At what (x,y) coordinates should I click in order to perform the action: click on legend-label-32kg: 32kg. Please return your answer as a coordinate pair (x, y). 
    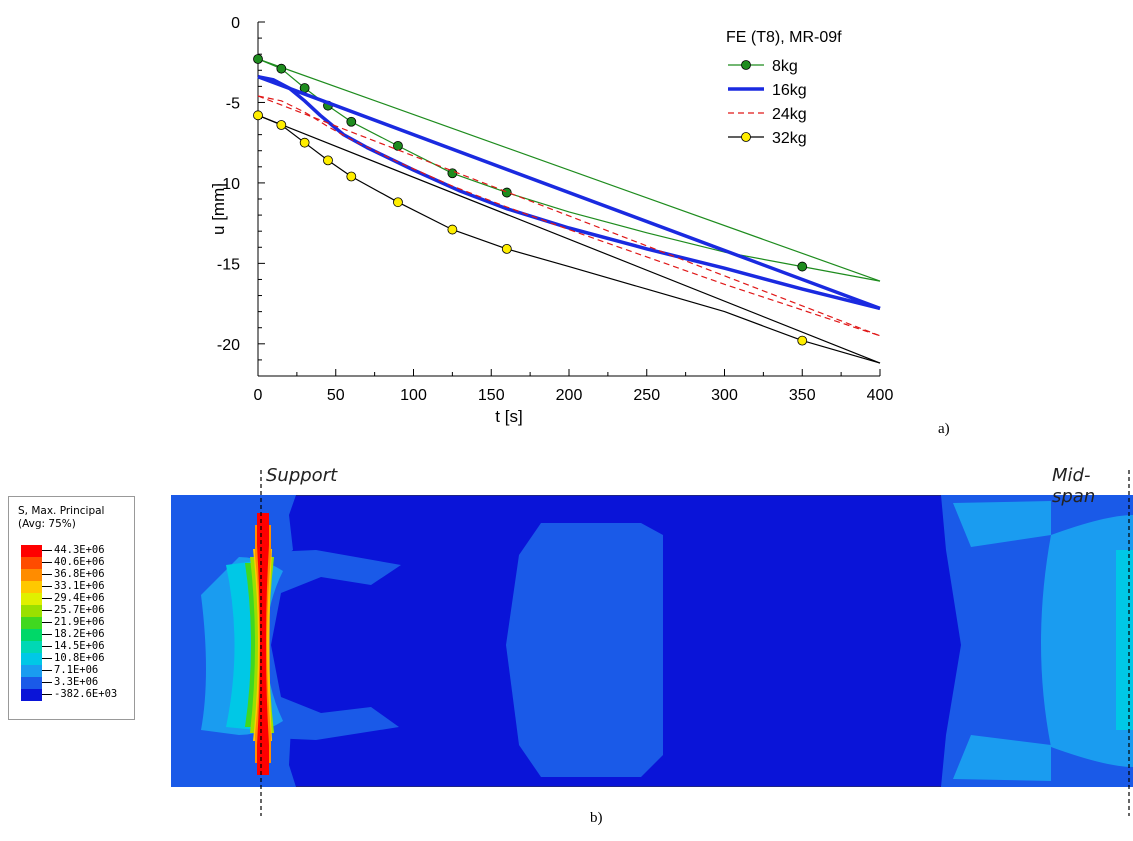
    Looking at the image, I should click on (789, 138).